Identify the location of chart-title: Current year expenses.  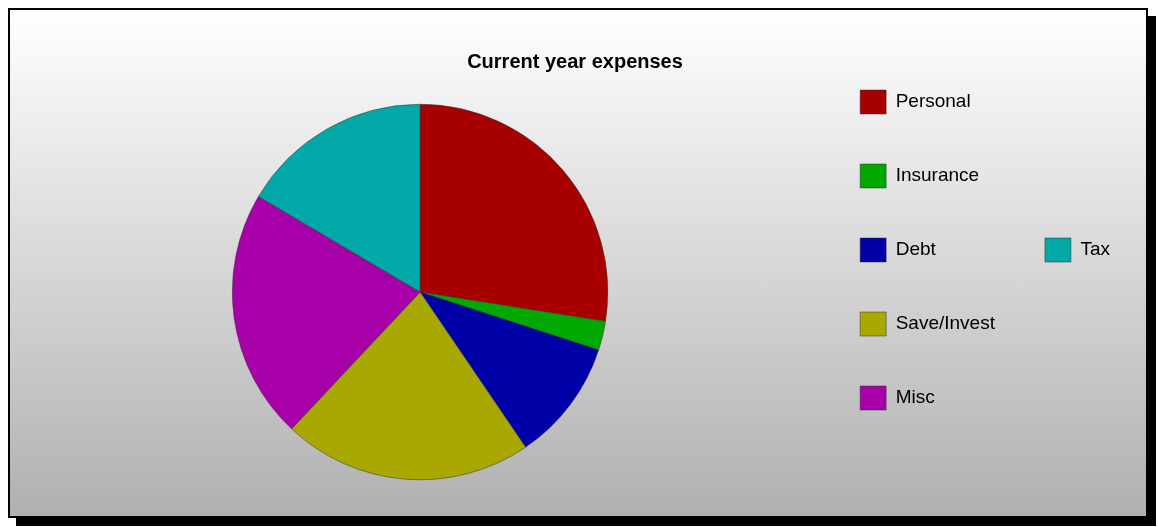
(575, 60).